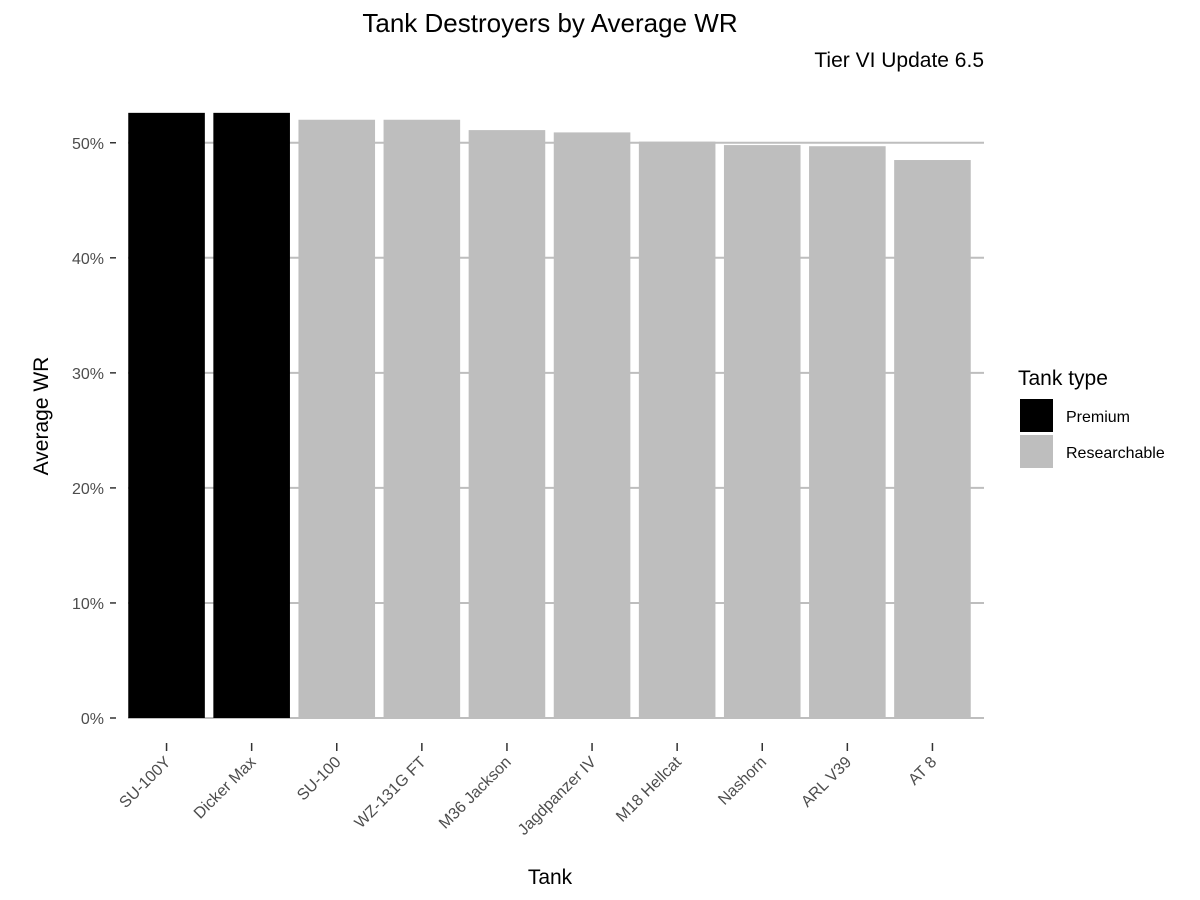  I want to click on x-tick-label: ARL V39, so click(826, 782).